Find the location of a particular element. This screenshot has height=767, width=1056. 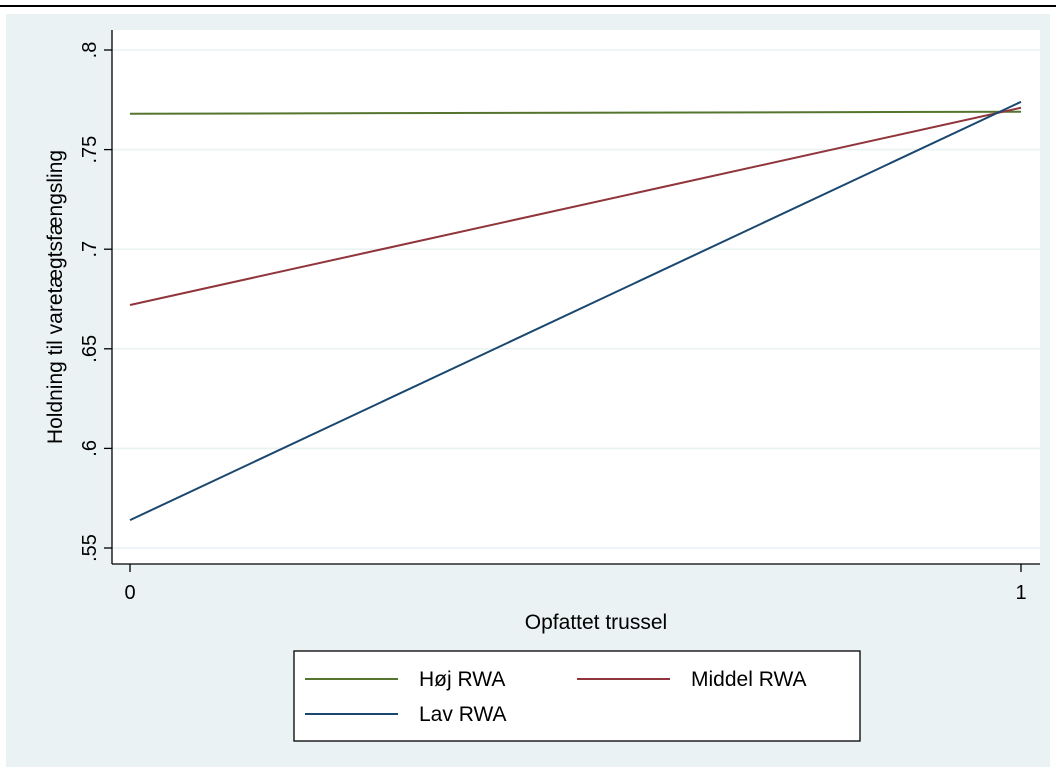

top-rule is located at coordinates (528, 6).